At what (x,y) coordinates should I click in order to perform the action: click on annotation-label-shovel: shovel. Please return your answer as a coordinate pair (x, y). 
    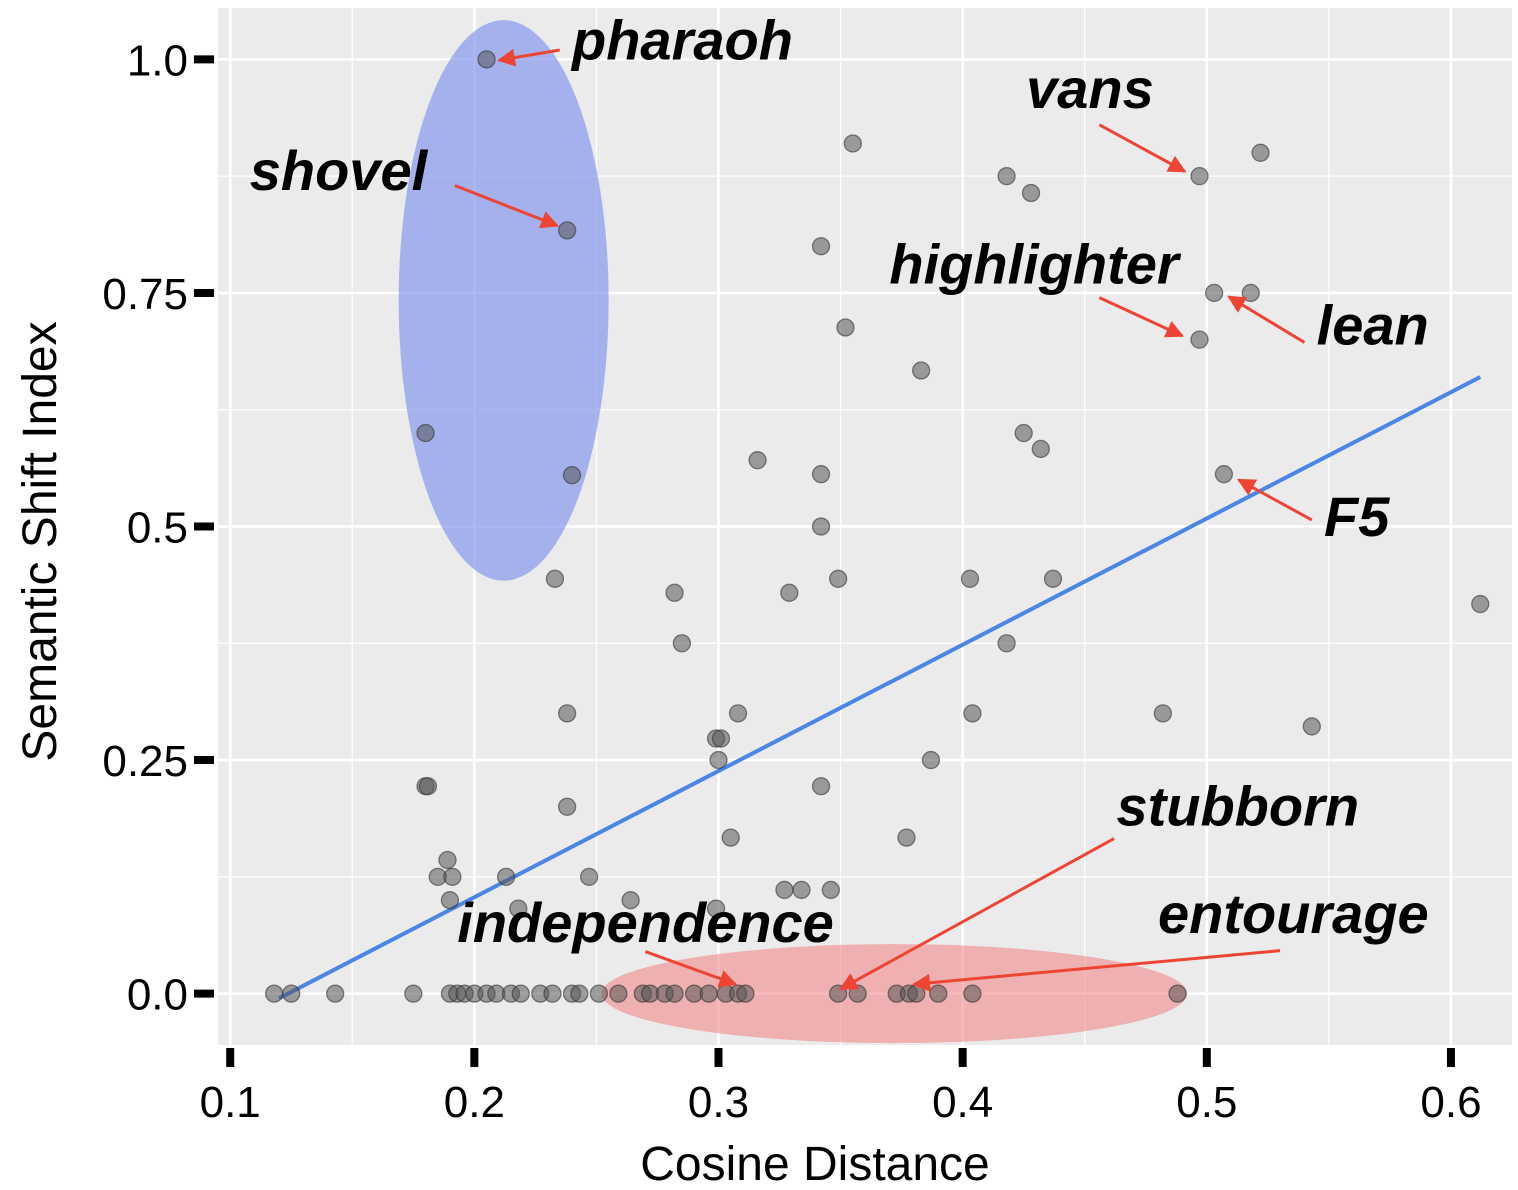
    Looking at the image, I should click on (339, 170).